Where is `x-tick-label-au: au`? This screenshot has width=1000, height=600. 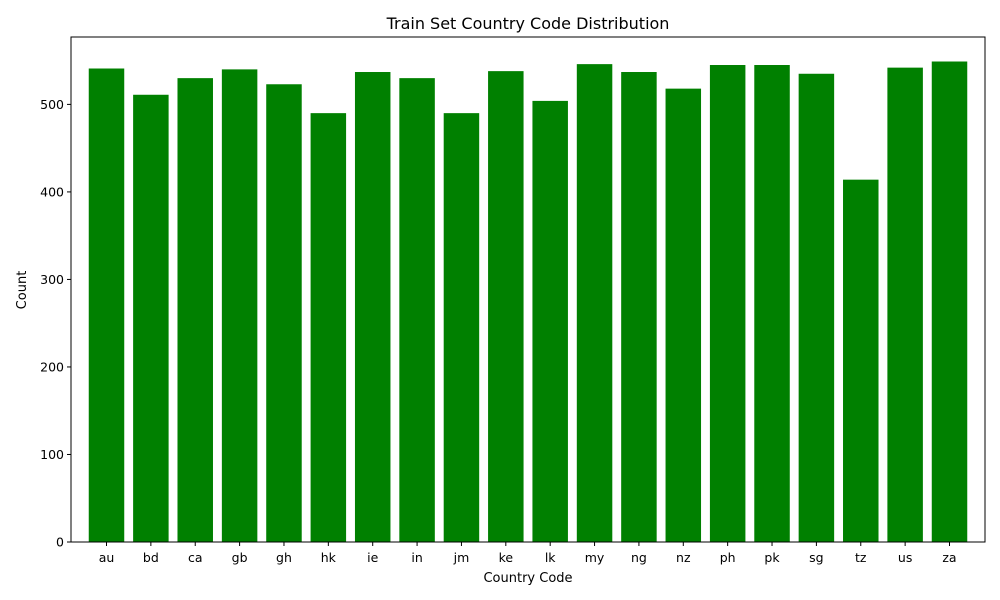
x-tick-label-au: au is located at coordinates (107, 557).